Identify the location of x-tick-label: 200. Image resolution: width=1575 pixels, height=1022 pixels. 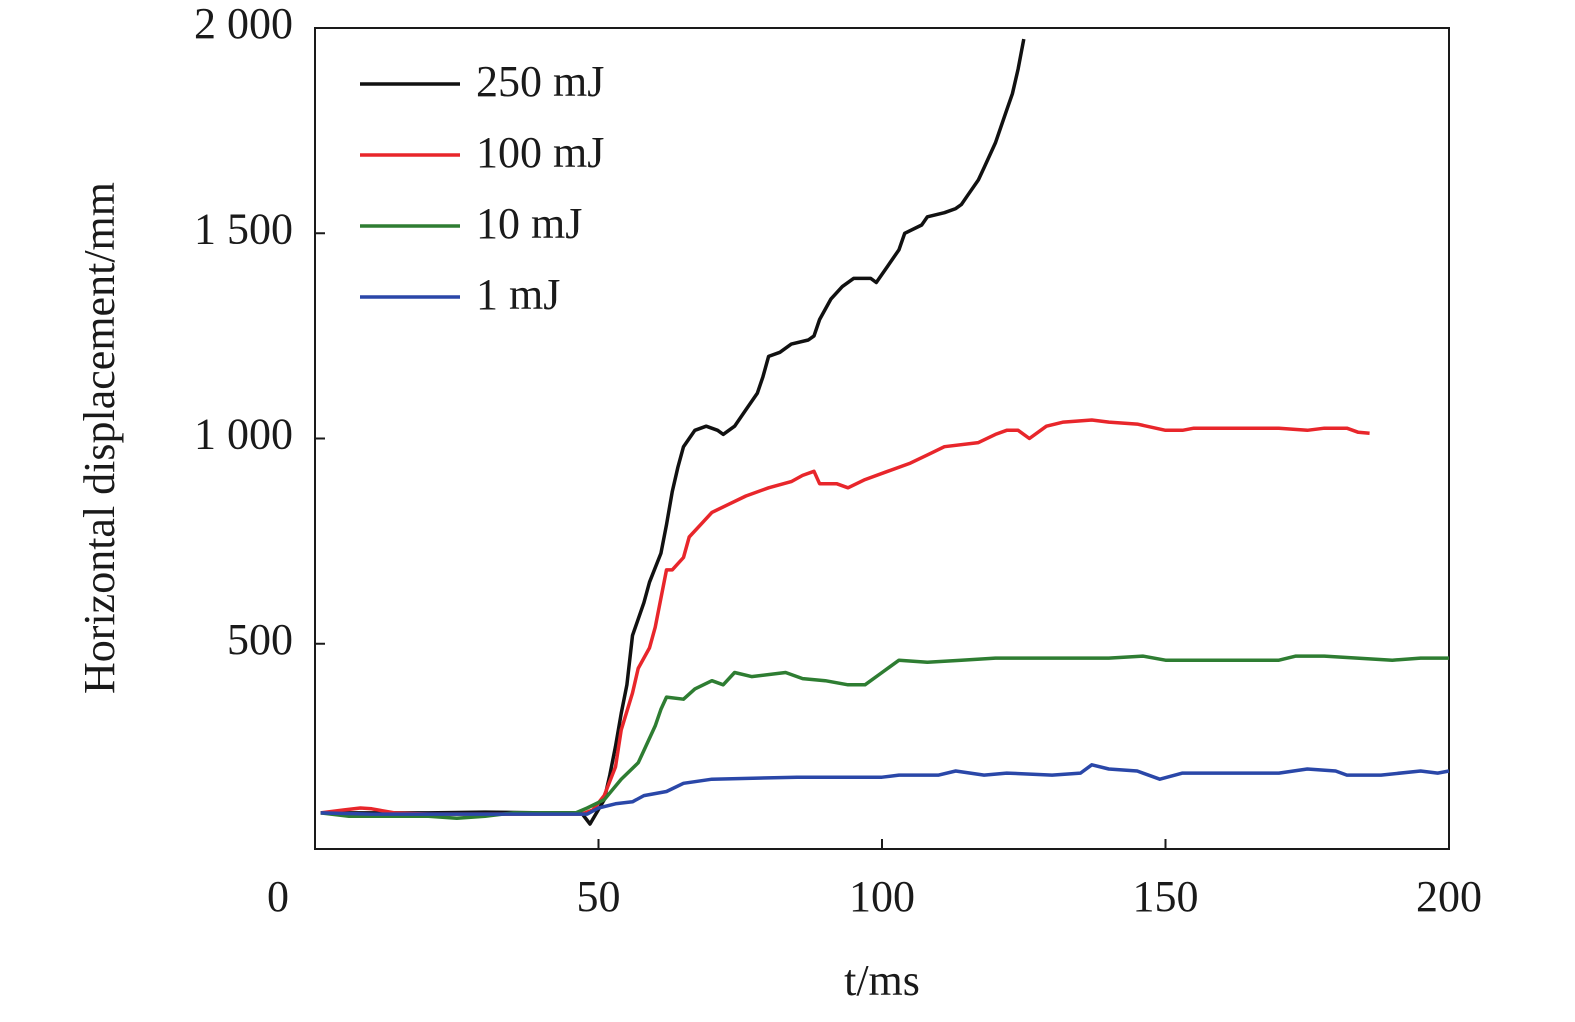
(1449, 896).